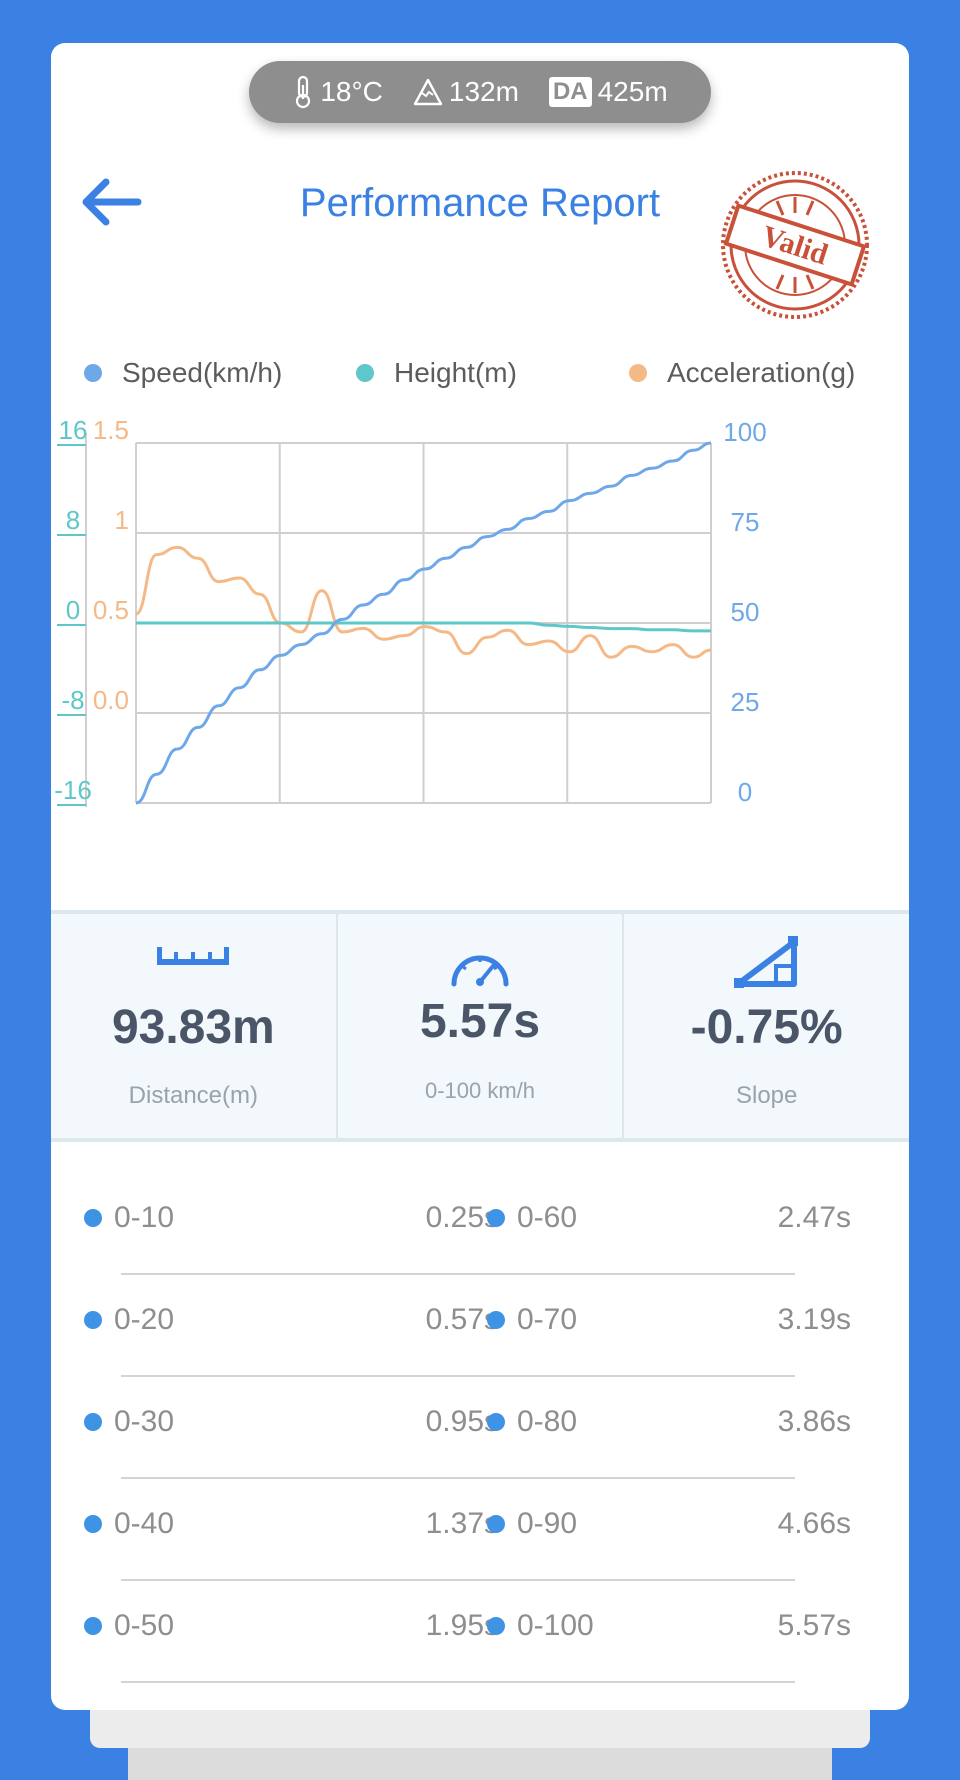 Image resolution: width=960 pixels, height=1780 pixels. What do you see at coordinates (73, 790) in the screenshot?
I see `height-tick-label: -16` at bounding box center [73, 790].